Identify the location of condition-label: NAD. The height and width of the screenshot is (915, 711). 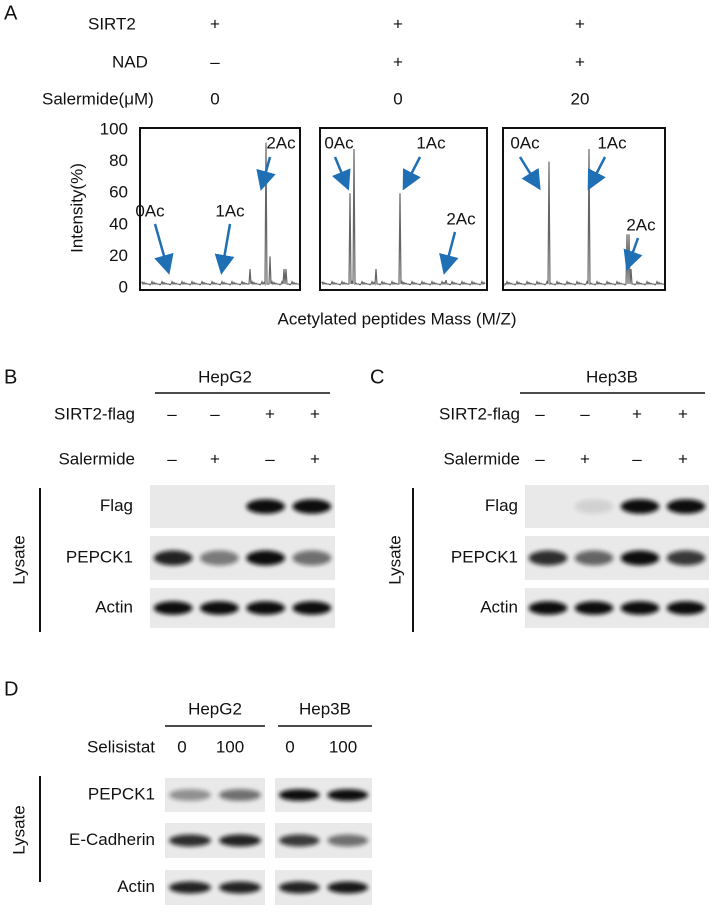
(130, 61).